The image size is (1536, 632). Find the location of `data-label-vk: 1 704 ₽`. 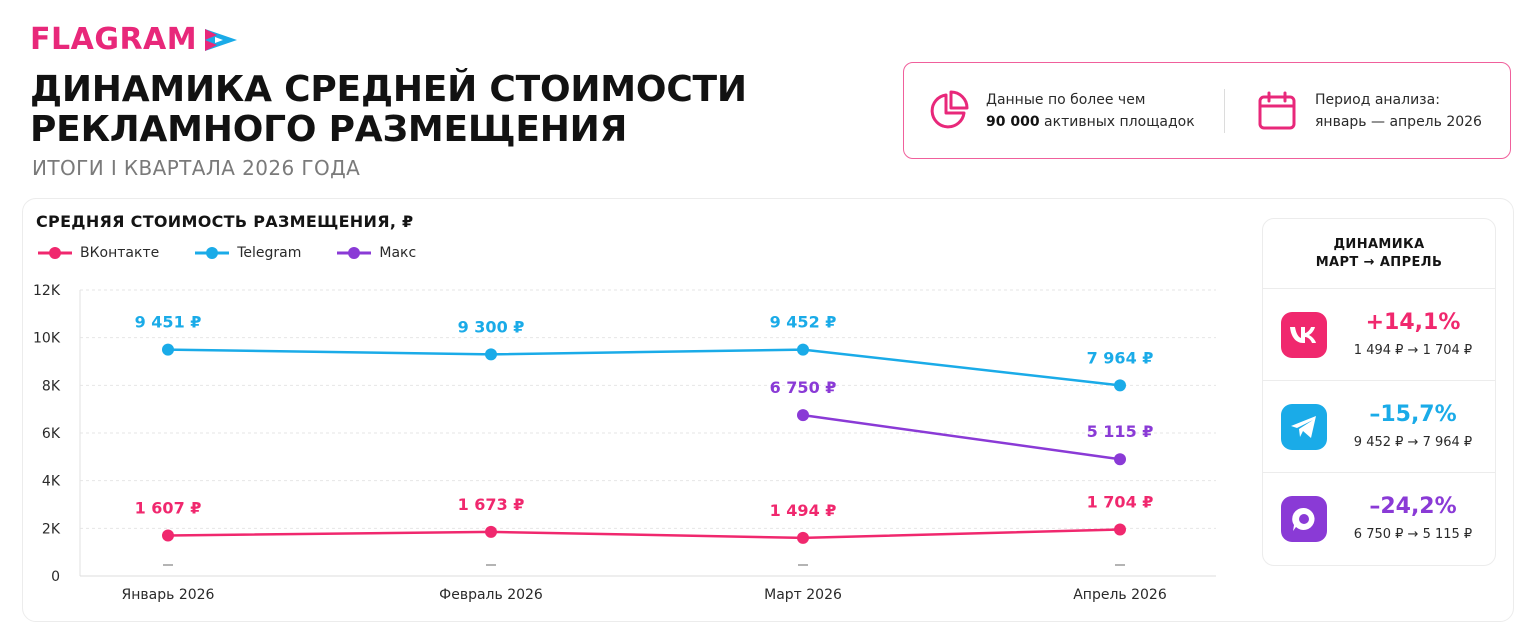

data-label-vk: 1 704 ₽ is located at coordinates (1120, 502).